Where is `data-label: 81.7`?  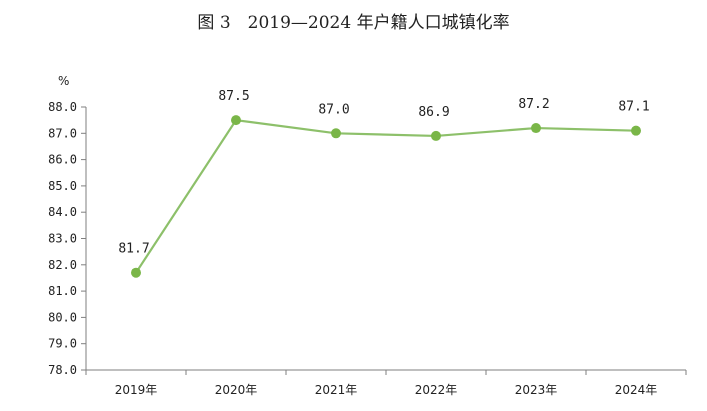
data-label: 81.7 is located at coordinates (133, 249).